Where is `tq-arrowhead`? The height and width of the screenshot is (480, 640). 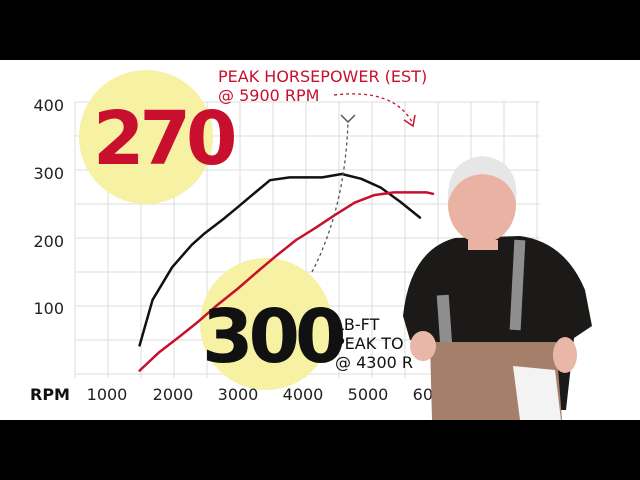
tq-arrowhead is located at coordinates (348, 119).